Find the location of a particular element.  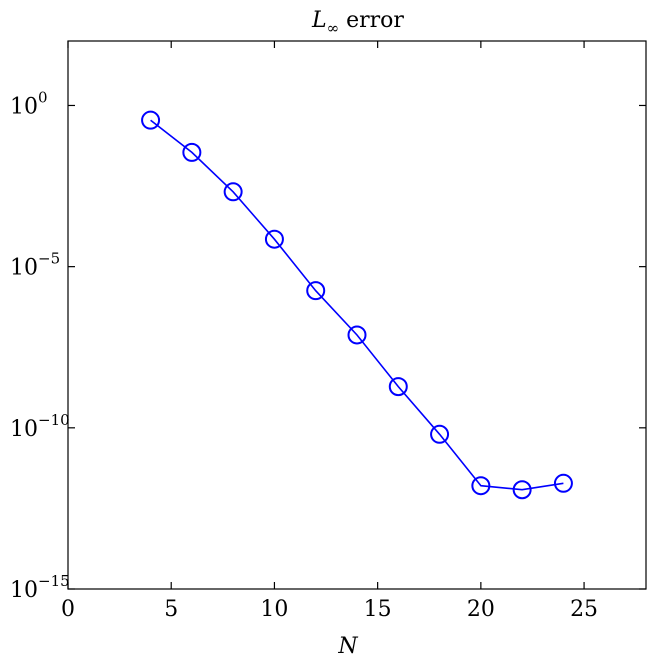

y-tick-label-3: 10⁻¹⁵ is located at coordinates (40, 587).